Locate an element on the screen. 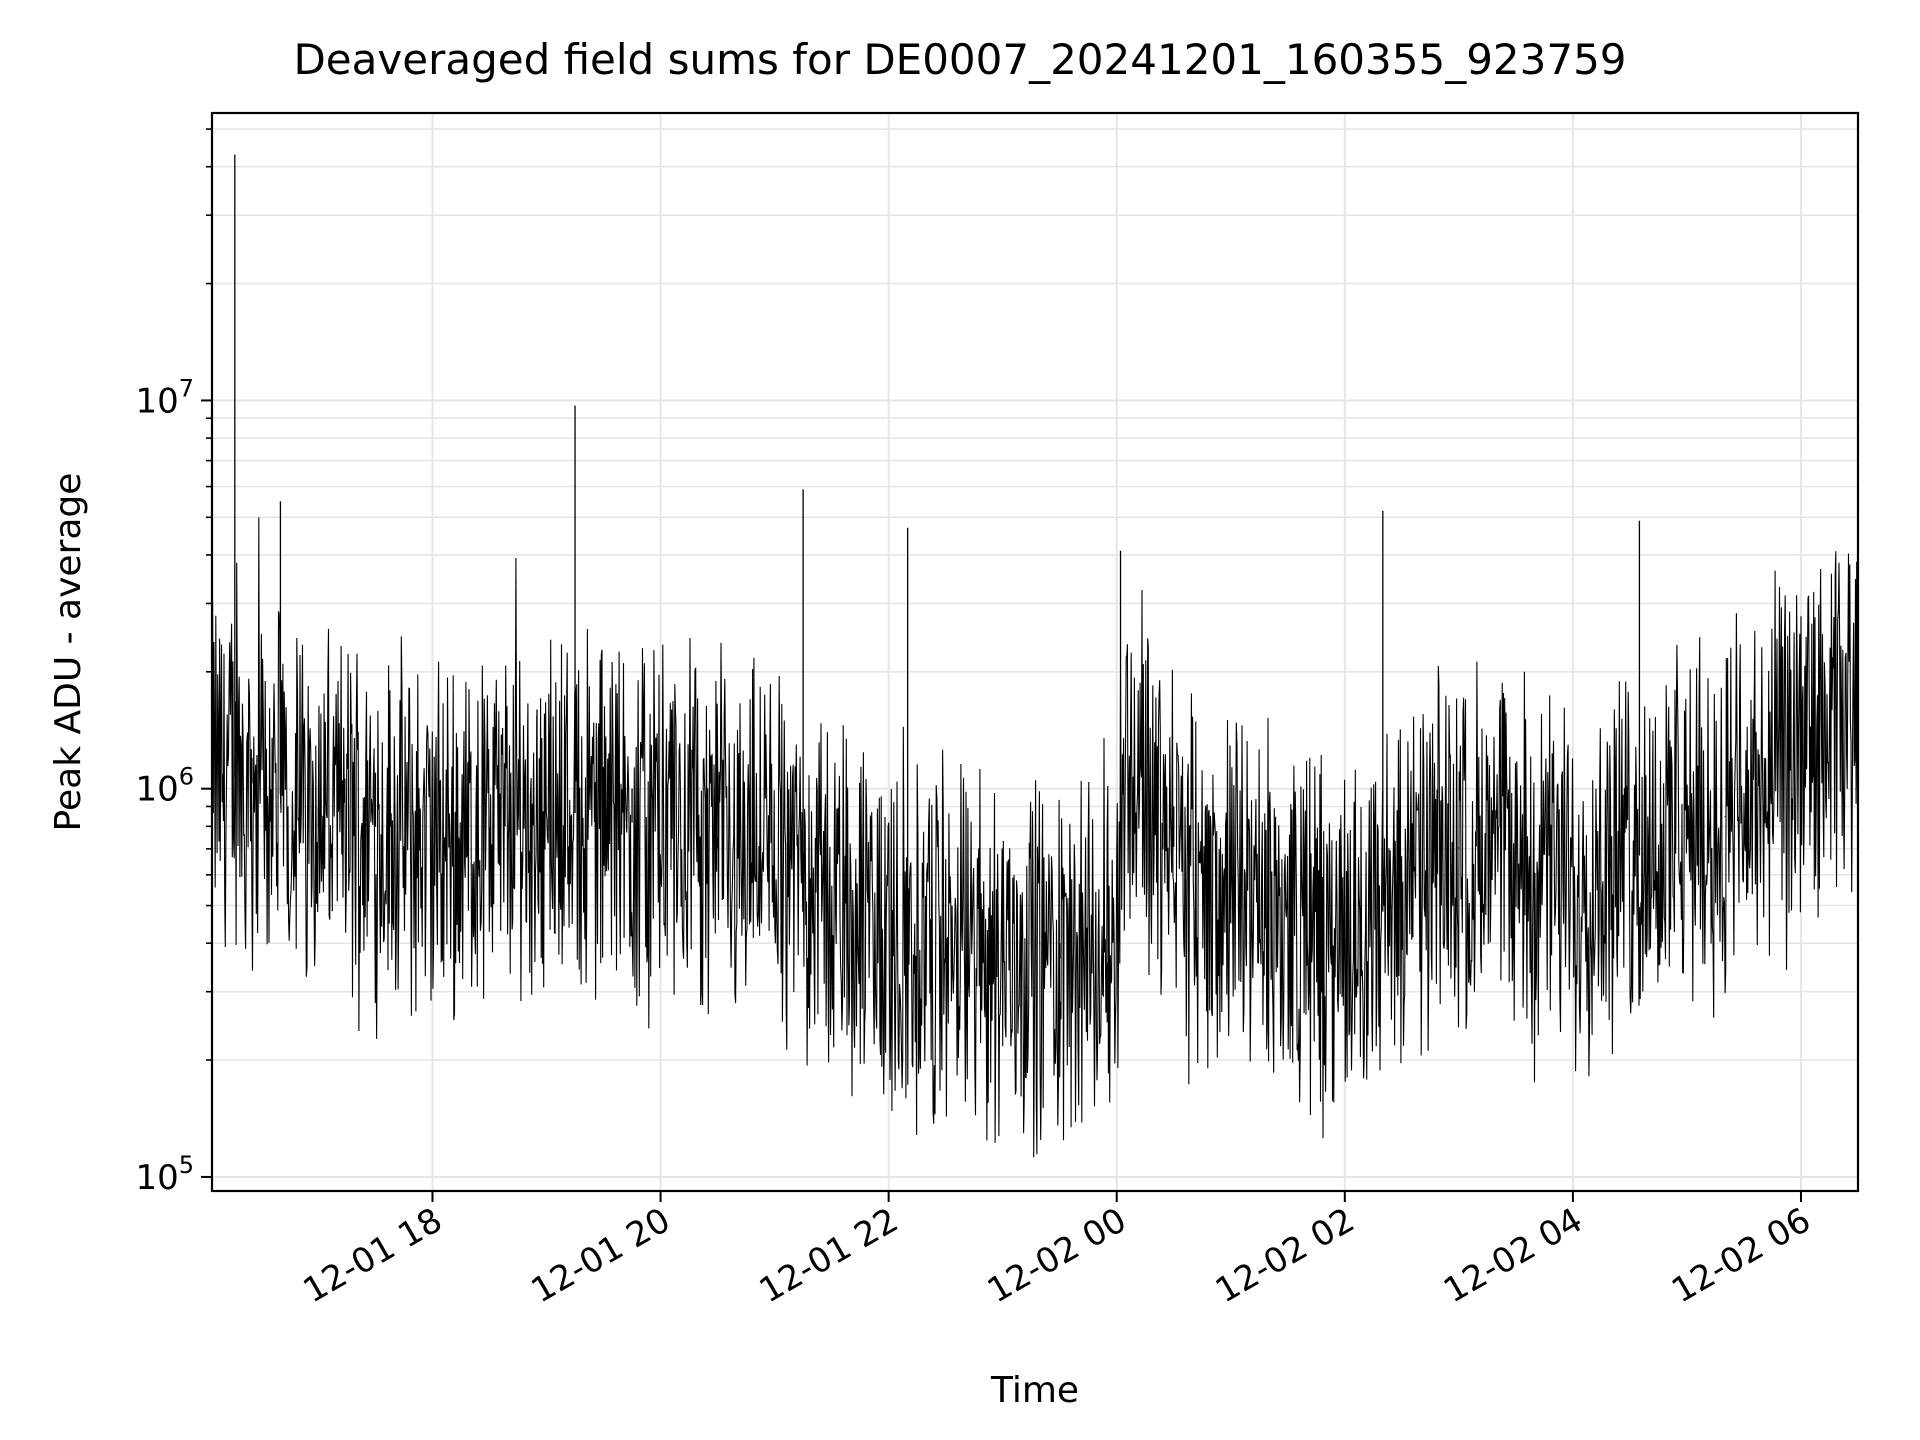  y-tick-label: 10⁷ is located at coordinates (164, 397).